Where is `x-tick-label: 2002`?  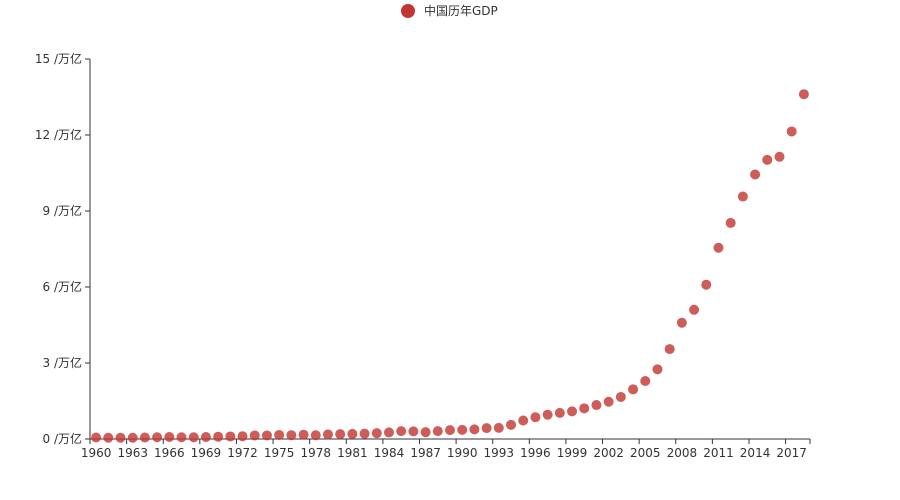 x-tick-label: 2002 is located at coordinates (608, 453).